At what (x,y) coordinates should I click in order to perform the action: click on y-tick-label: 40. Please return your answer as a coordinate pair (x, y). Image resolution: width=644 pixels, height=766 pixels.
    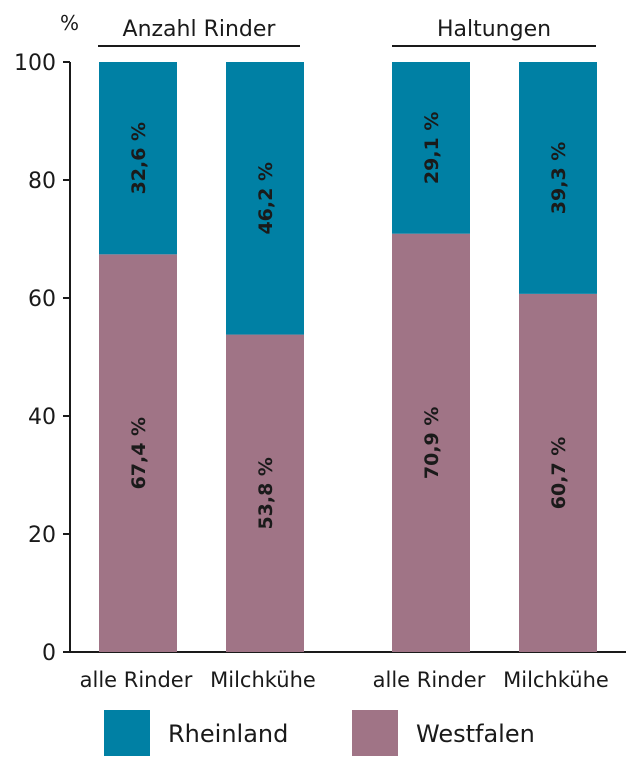
    Looking at the image, I should click on (42, 417).